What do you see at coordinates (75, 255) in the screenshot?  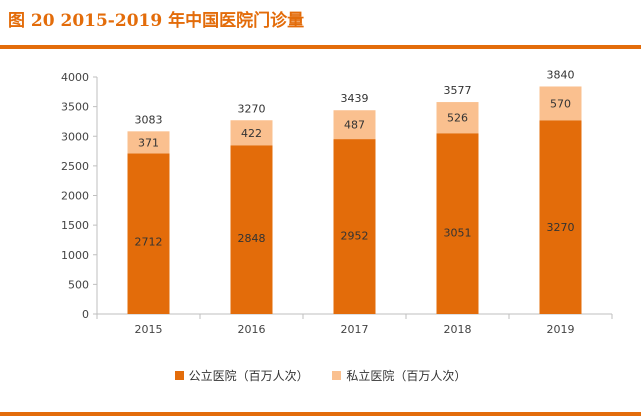 I see `y-tick-label-2: 1000` at bounding box center [75, 255].